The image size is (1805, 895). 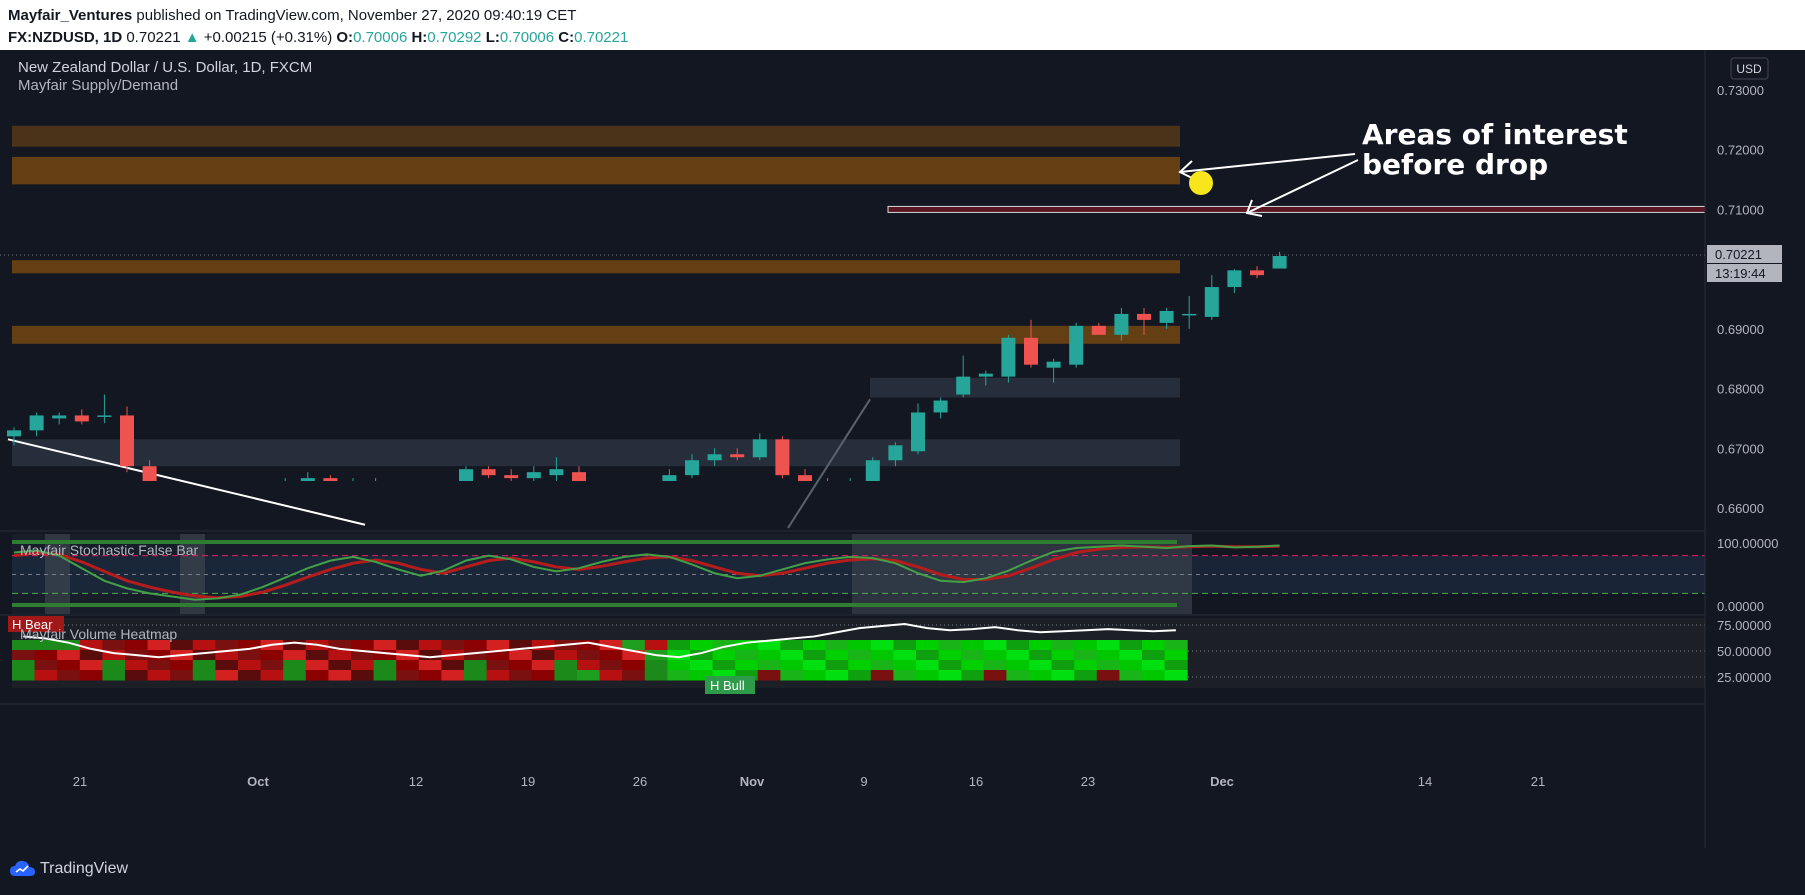 What do you see at coordinates (1740, 209) in the screenshot?
I see `price-tick-label: 0.71000` at bounding box center [1740, 209].